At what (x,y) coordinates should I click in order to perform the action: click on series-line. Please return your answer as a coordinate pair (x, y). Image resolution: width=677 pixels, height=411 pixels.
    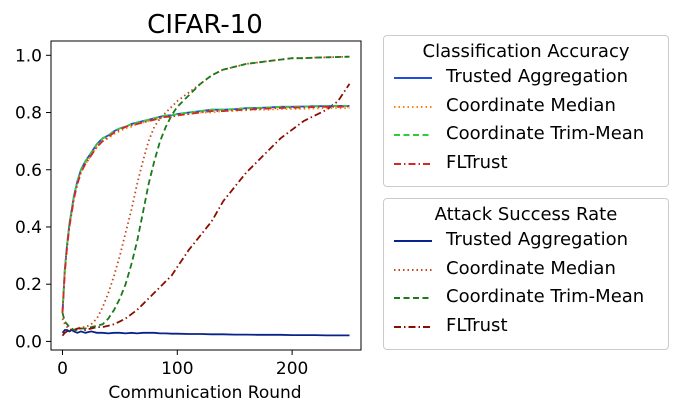
    Looking at the image, I should click on (205, 332).